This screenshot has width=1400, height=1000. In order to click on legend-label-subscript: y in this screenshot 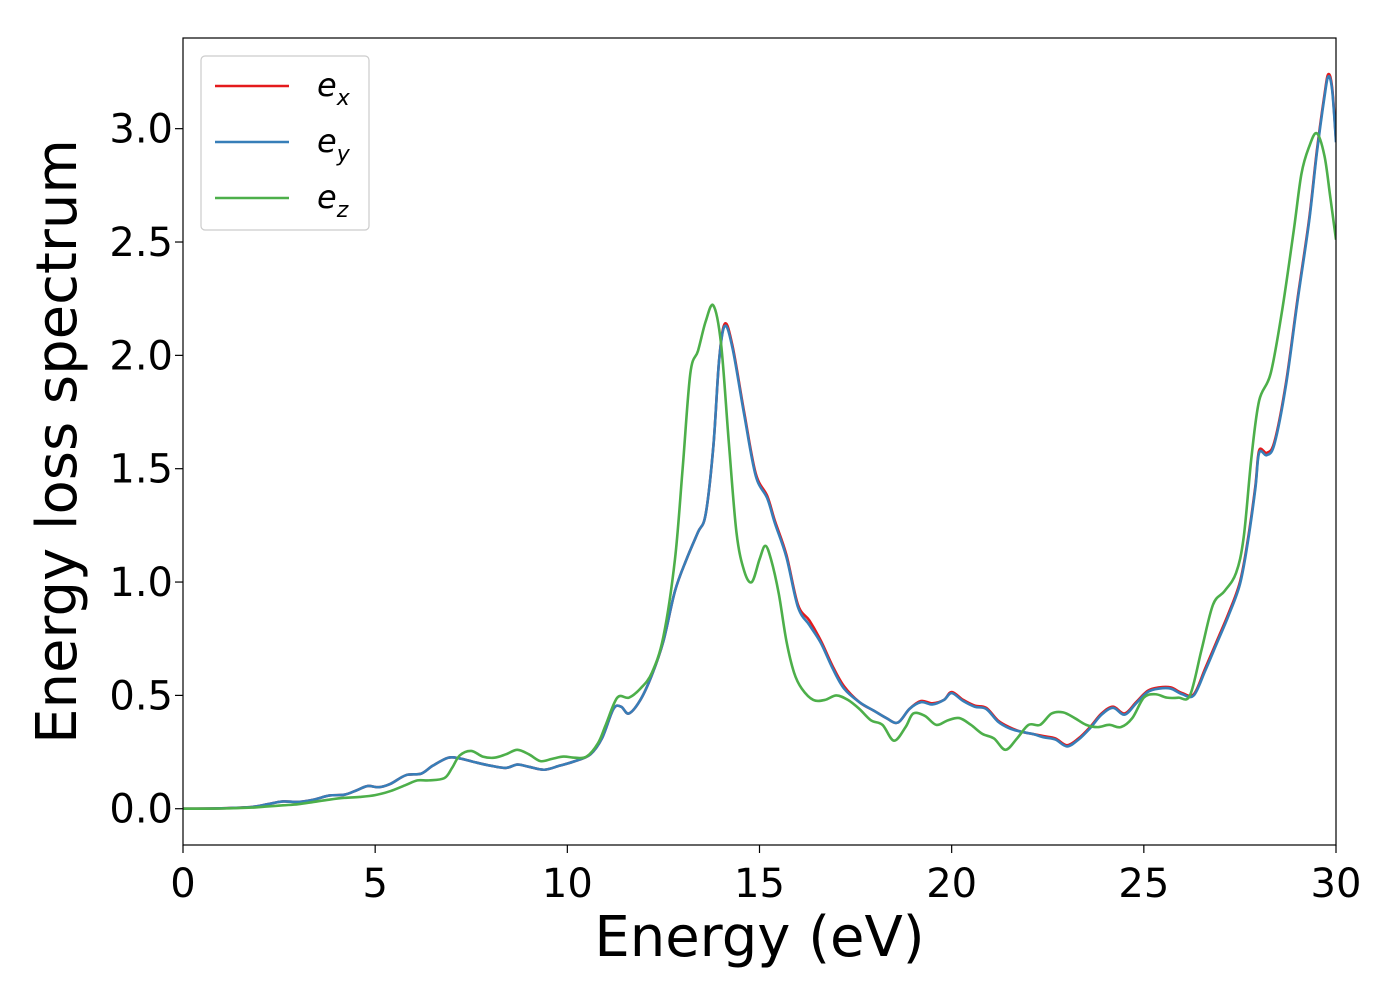, I will do `click(343, 154)`.